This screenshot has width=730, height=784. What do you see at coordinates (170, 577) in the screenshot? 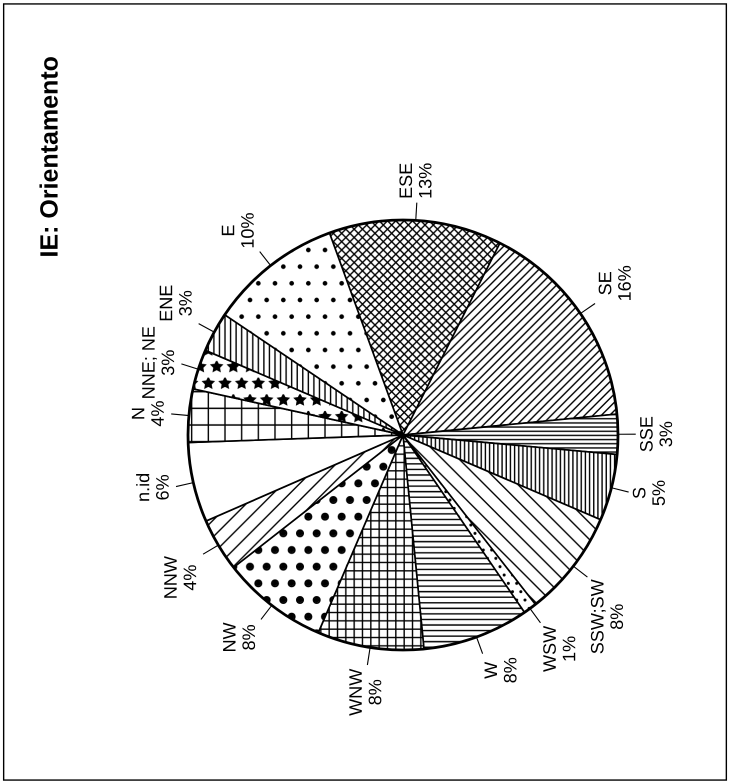
I see `slice-label: NNW` at bounding box center [170, 577].